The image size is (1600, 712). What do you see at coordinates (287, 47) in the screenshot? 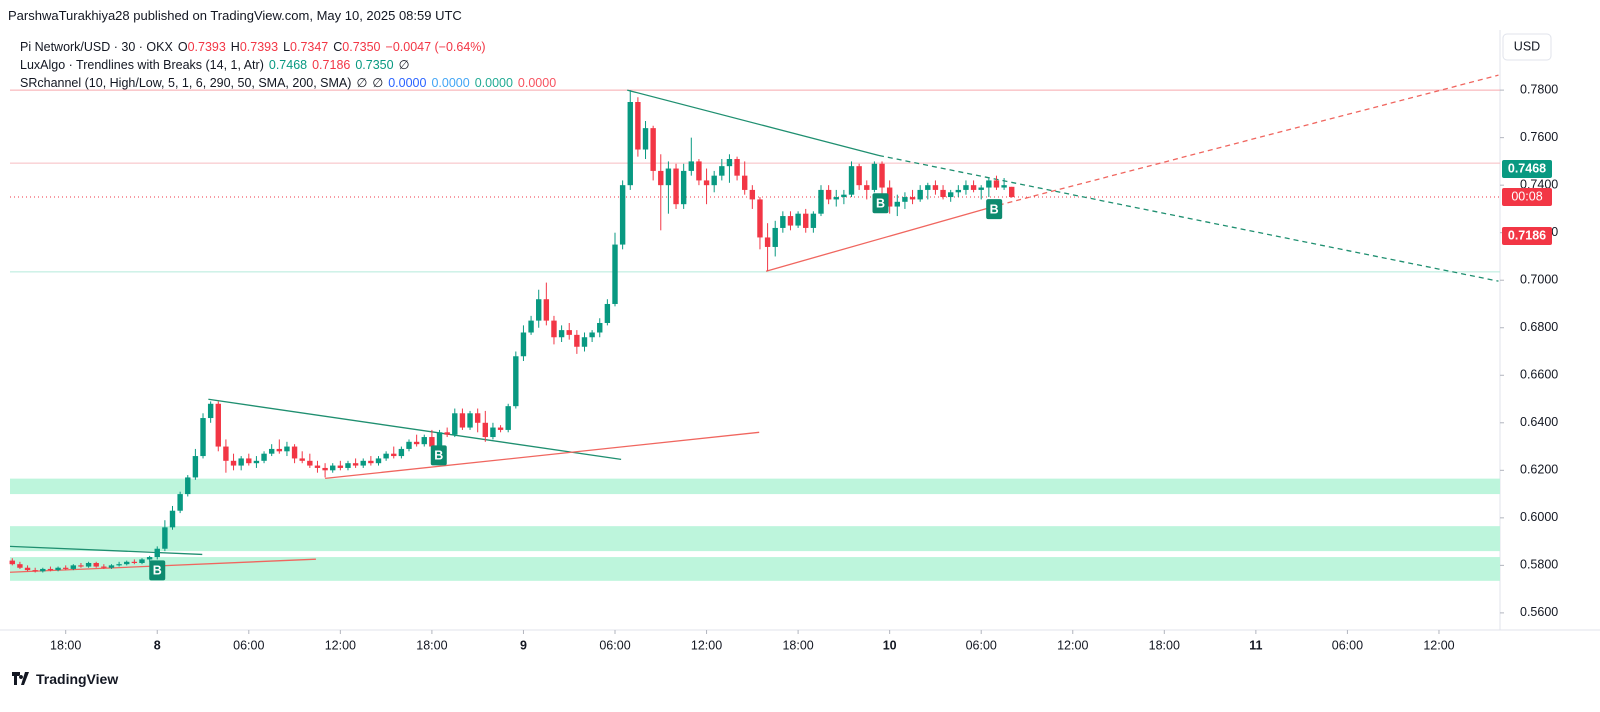
I see `legend-text: L` at bounding box center [287, 47].